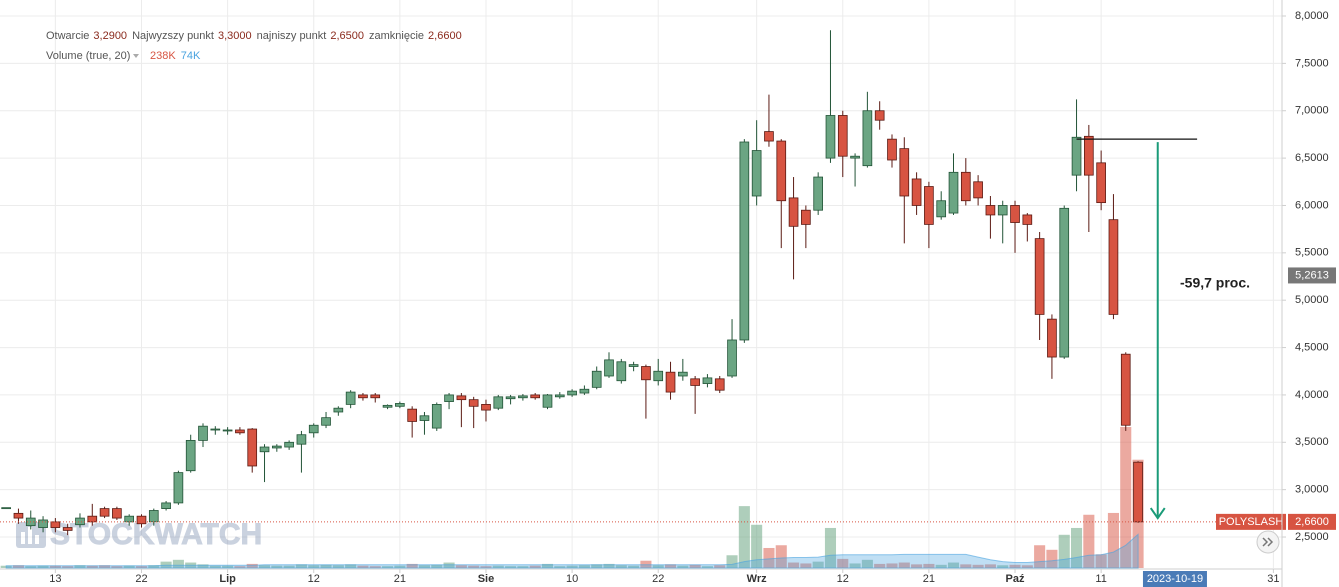 This screenshot has height=587, width=1339. What do you see at coordinates (757, 579) in the screenshot?
I see `x-tick-label: Wrz` at bounding box center [757, 579].